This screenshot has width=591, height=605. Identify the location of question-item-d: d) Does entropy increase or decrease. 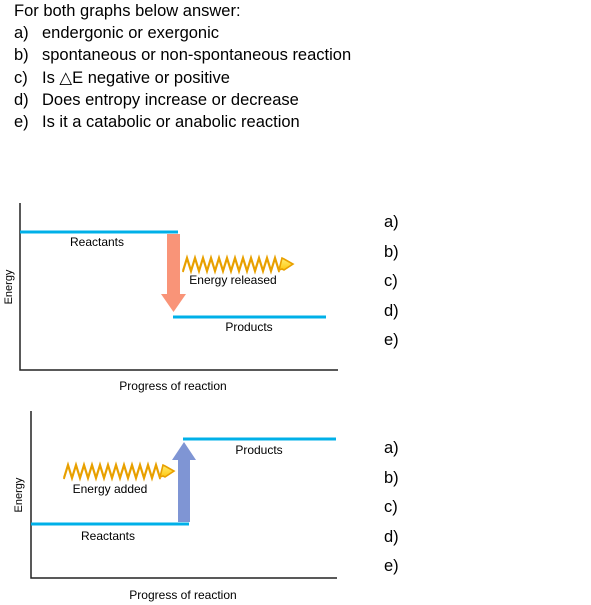
(182, 100).